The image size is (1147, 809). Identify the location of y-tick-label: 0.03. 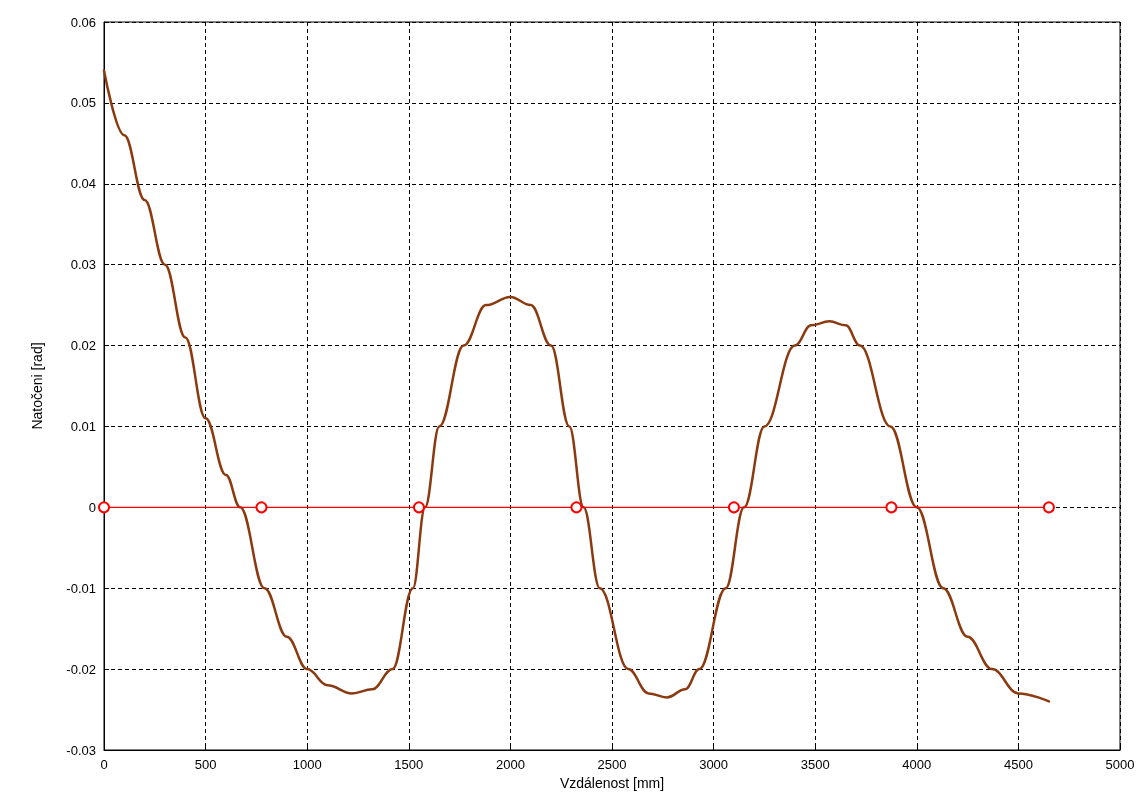
(83, 265).